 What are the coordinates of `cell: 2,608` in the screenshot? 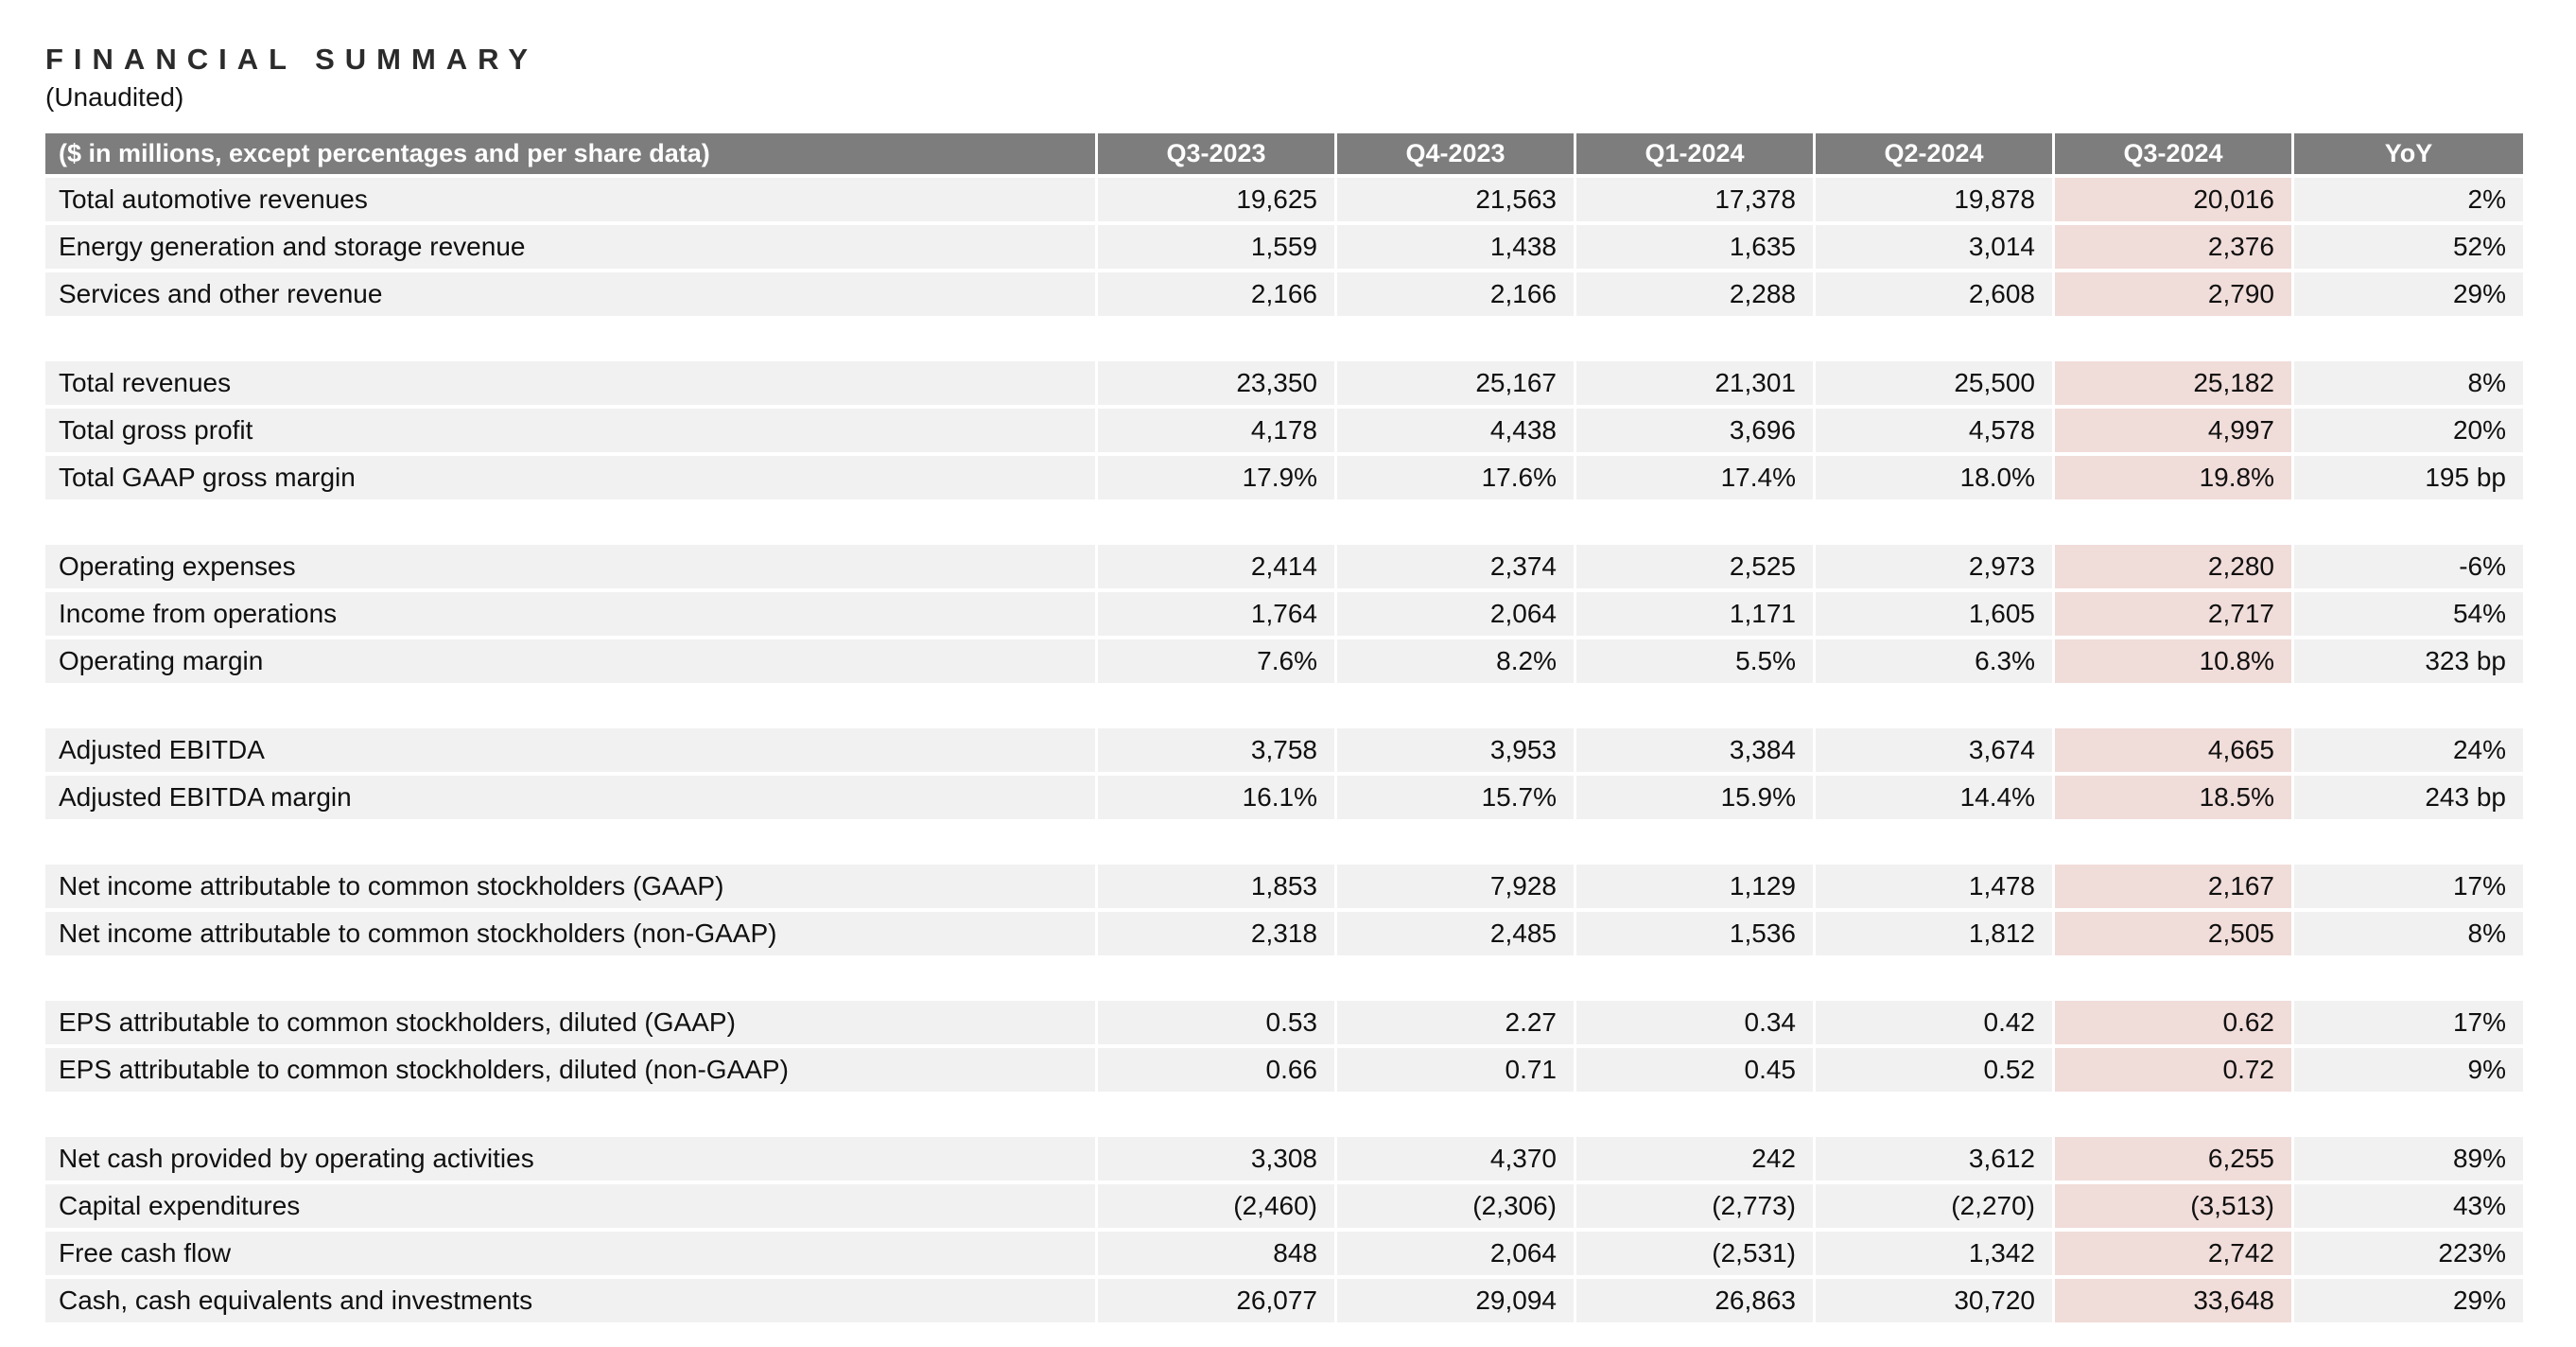 It's located at (1934, 294).